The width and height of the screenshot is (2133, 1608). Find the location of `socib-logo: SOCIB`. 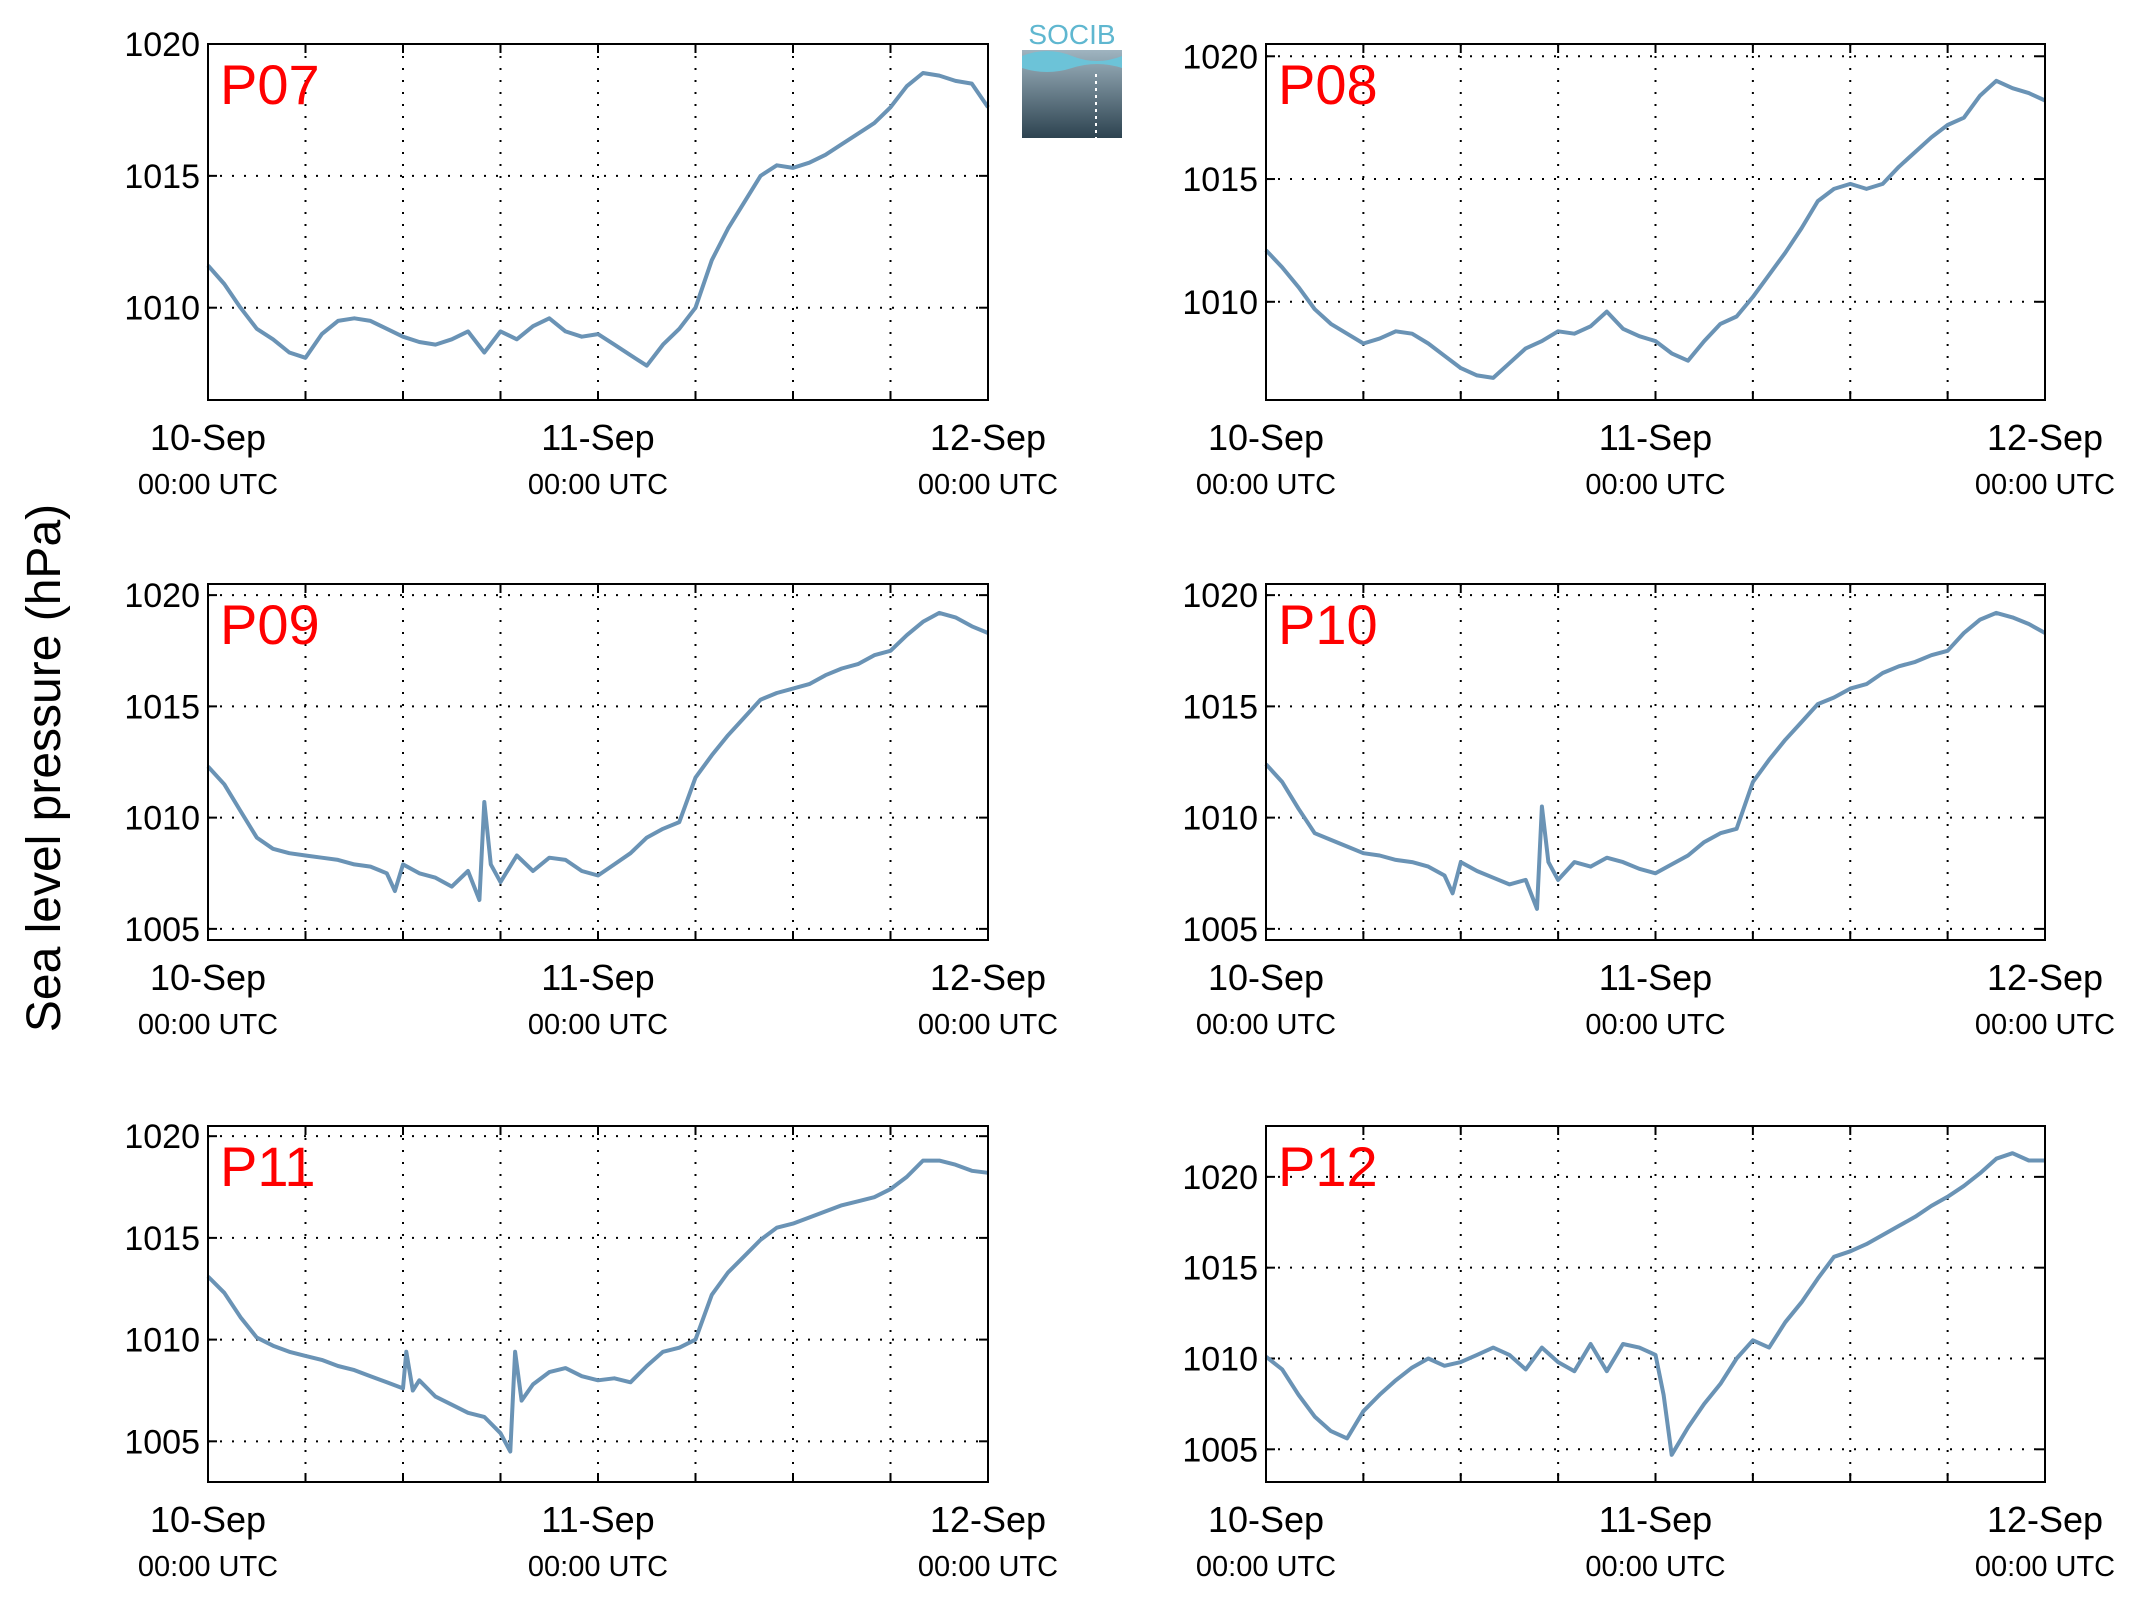

socib-logo: SOCIB is located at coordinates (1072, 78).